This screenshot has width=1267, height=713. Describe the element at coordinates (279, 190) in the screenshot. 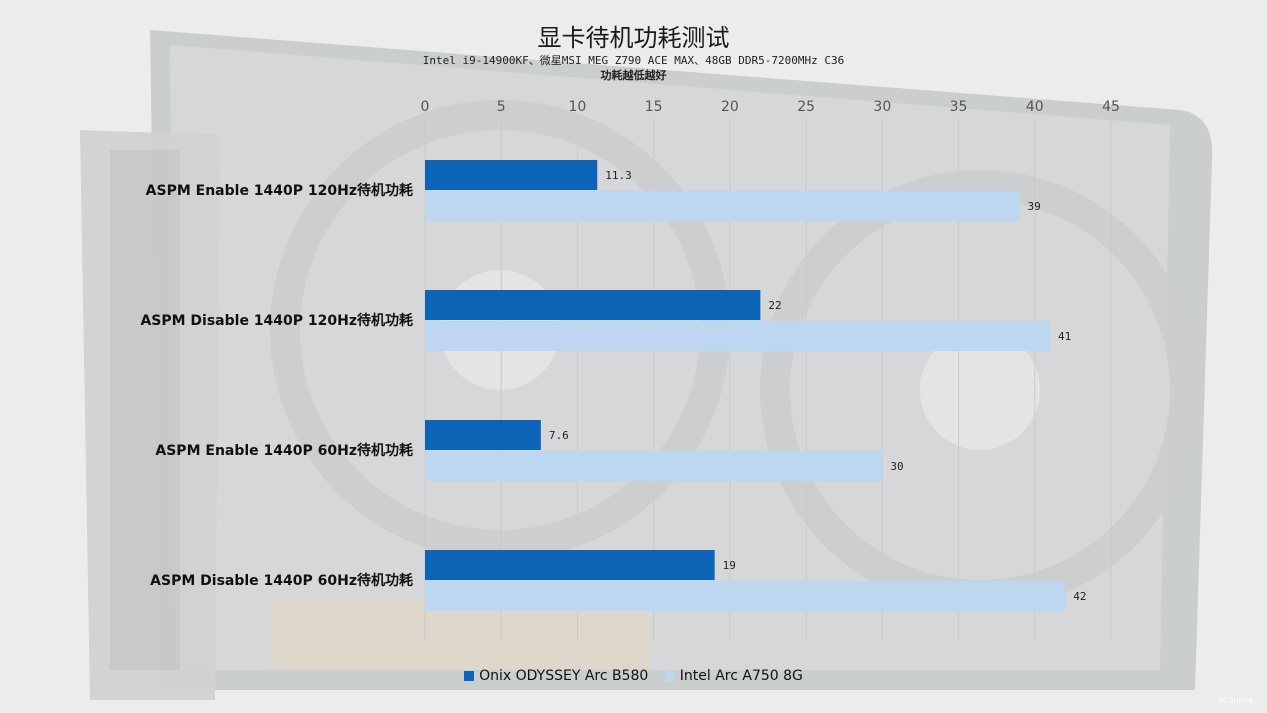

I see `category-label: ASPM Enable 1440P 120Hz待机功耗` at that location.